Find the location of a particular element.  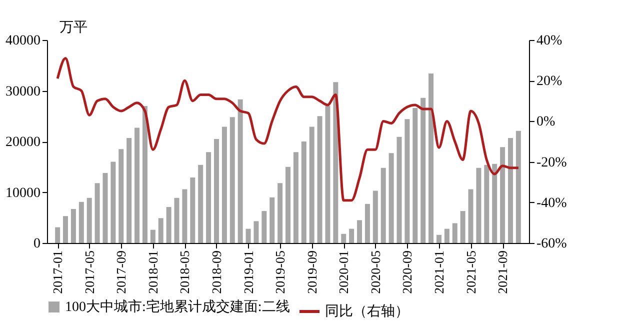

y2-tick-label: 0% is located at coordinates (546, 122).